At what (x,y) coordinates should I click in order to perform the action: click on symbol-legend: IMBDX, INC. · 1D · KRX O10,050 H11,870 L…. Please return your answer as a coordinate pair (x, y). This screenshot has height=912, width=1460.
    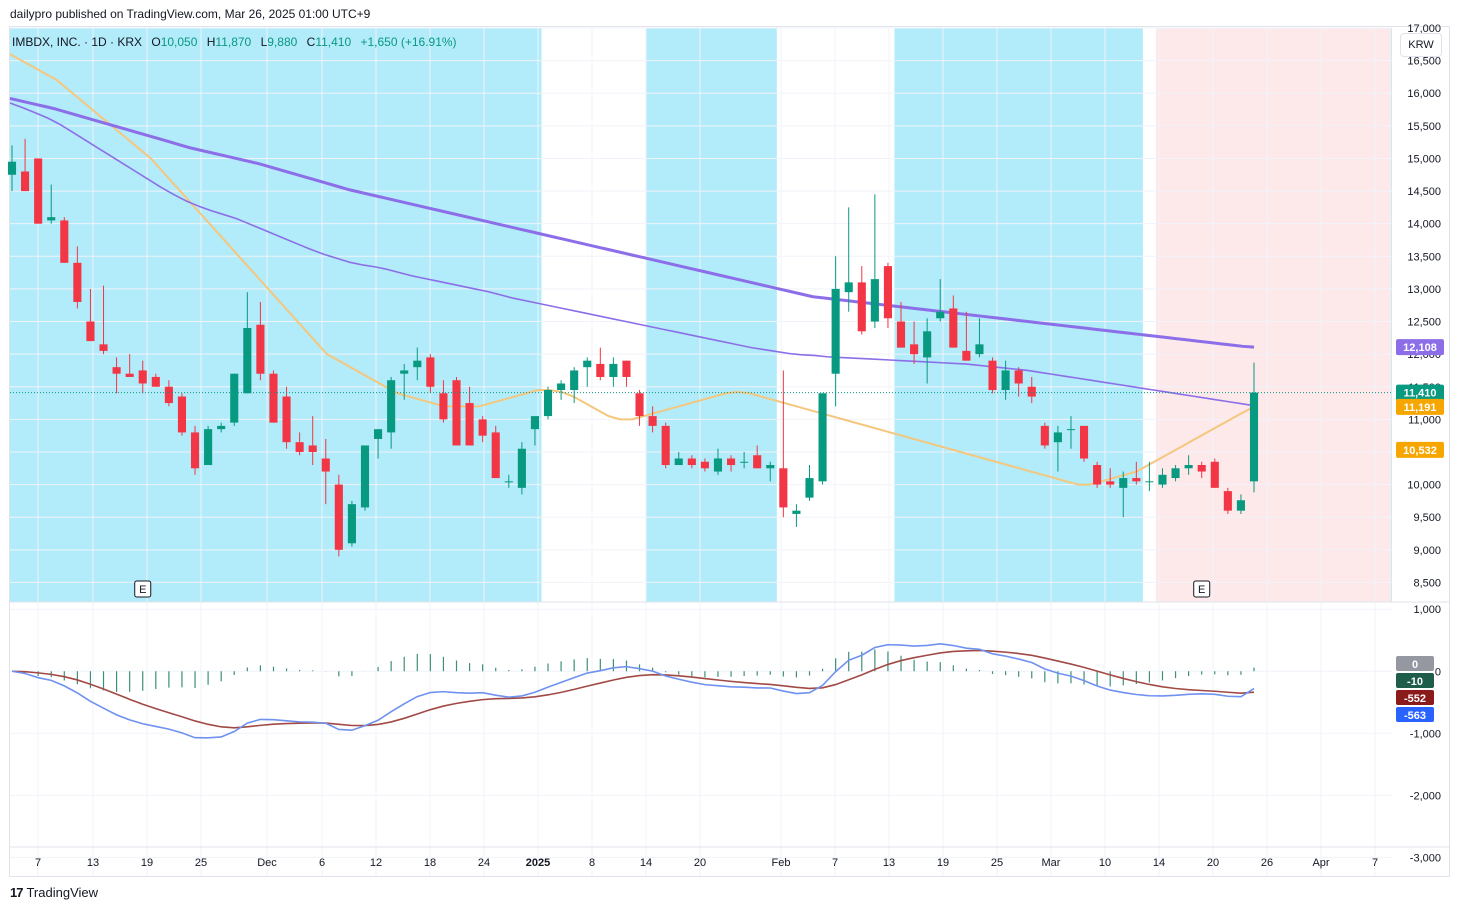
    Looking at the image, I should click on (234, 42).